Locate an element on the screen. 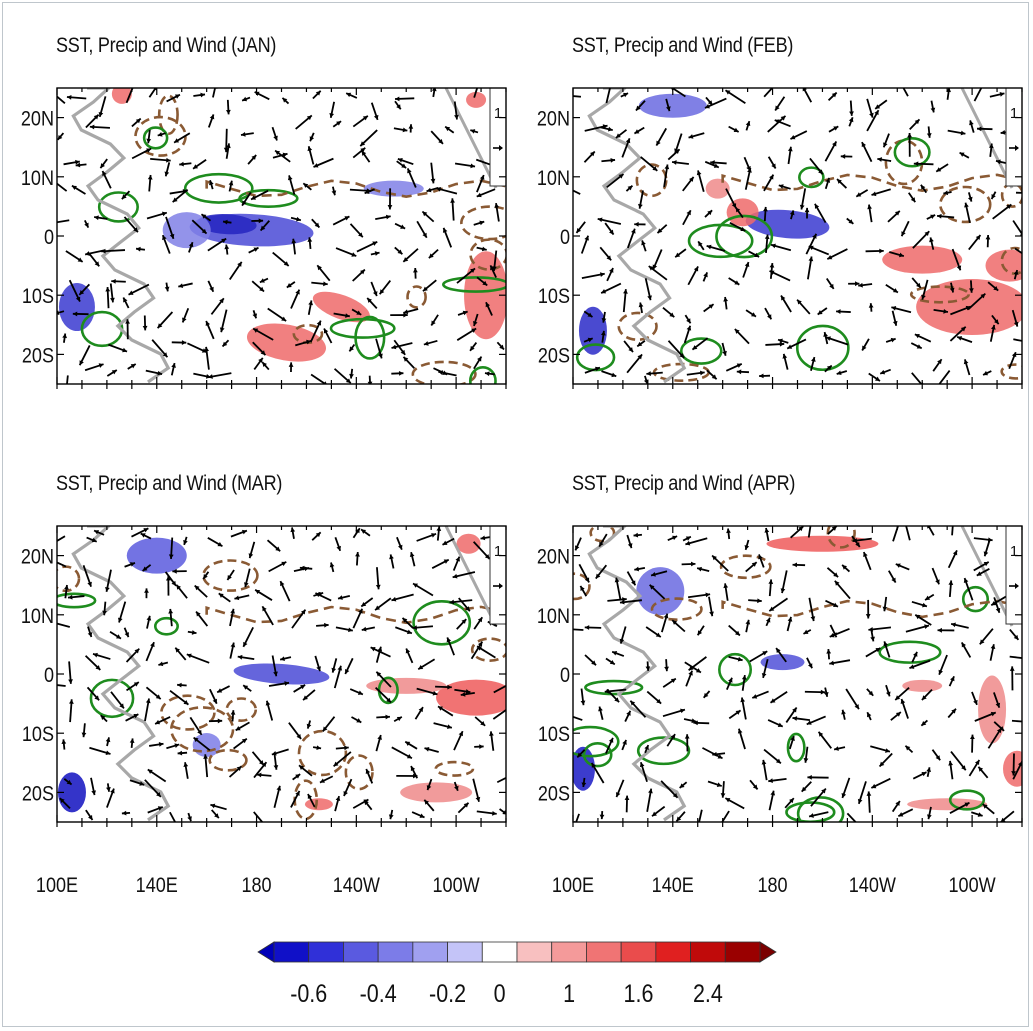  colorbar-swatch is located at coordinates (291, 952).